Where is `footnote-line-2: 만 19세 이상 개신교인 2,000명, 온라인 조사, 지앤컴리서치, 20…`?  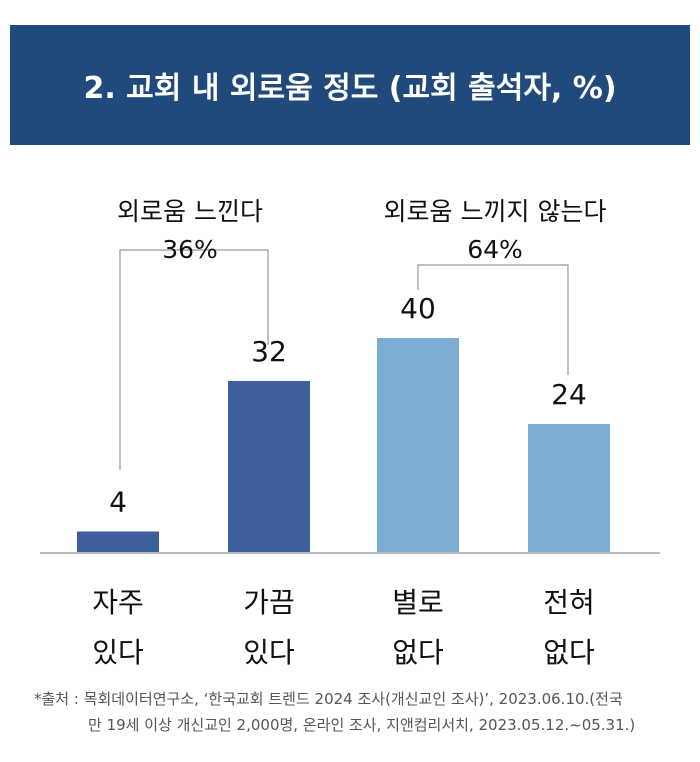
footnote-line-2: 만 19세 이상 개신교인 2,000명, 온라인 조사, 지앤컴리서치, 20… is located at coordinates (362, 725).